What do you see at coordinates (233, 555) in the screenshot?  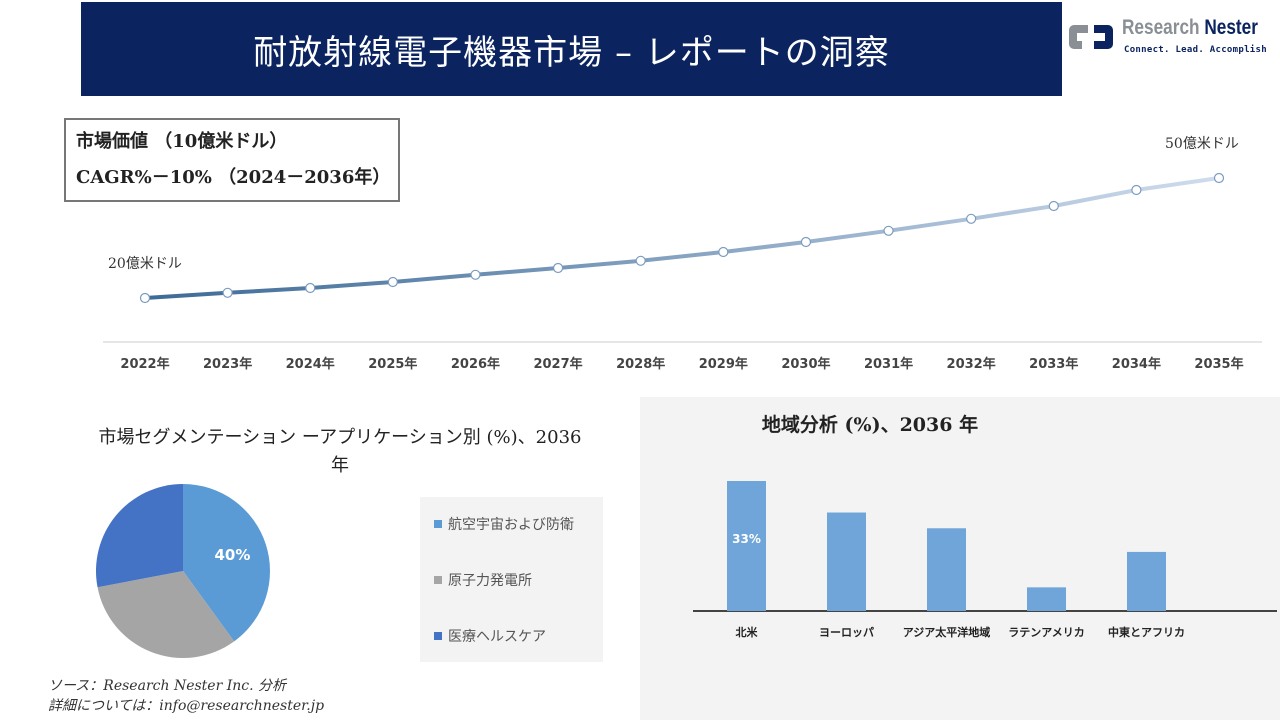 I see `slice-label: 40%` at bounding box center [233, 555].